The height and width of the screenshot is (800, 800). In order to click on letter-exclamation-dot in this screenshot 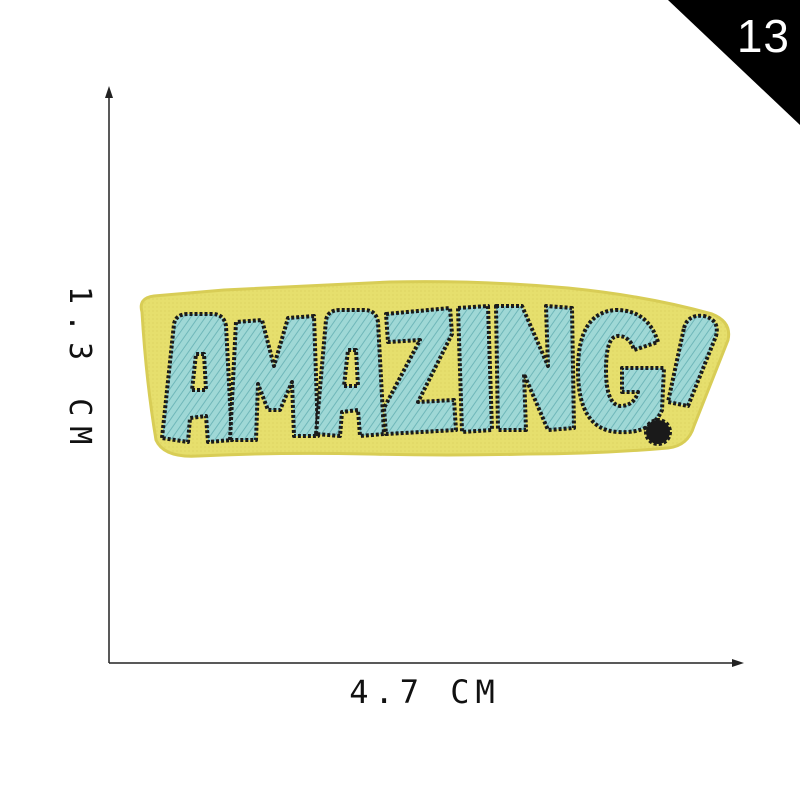, I will do `click(658, 432)`.